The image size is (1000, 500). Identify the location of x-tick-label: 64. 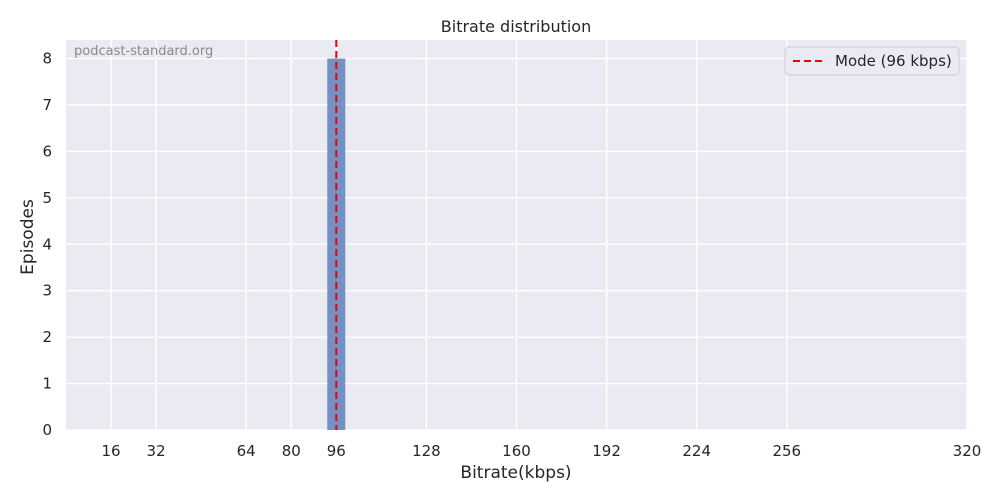
(246, 451).